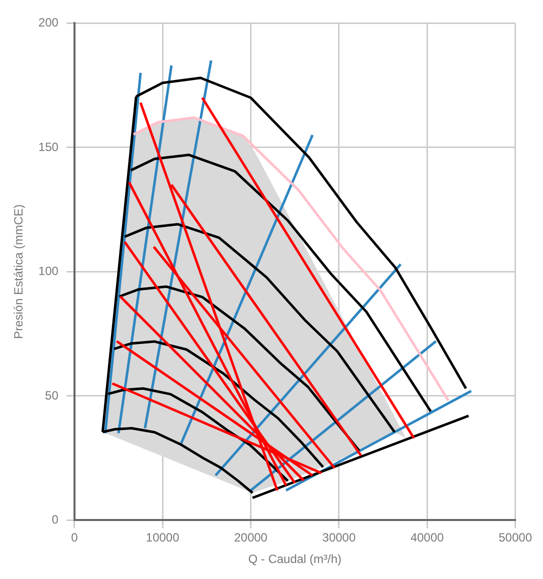 The height and width of the screenshot is (579, 543). What do you see at coordinates (55, 519) in the screenshot?
I see `y-tick-label: 0` at bounding box center [55, 519].